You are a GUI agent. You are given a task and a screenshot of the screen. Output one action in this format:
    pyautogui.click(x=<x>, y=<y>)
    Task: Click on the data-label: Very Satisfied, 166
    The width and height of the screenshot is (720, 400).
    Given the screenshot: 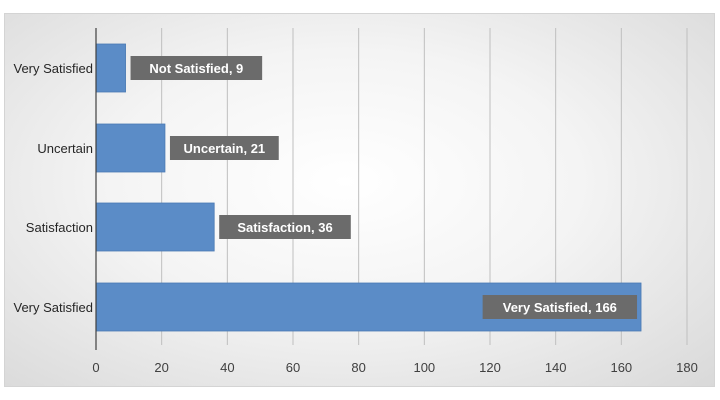 What is the action you would take?
    pyautogui.click(x=560, y=307)
    